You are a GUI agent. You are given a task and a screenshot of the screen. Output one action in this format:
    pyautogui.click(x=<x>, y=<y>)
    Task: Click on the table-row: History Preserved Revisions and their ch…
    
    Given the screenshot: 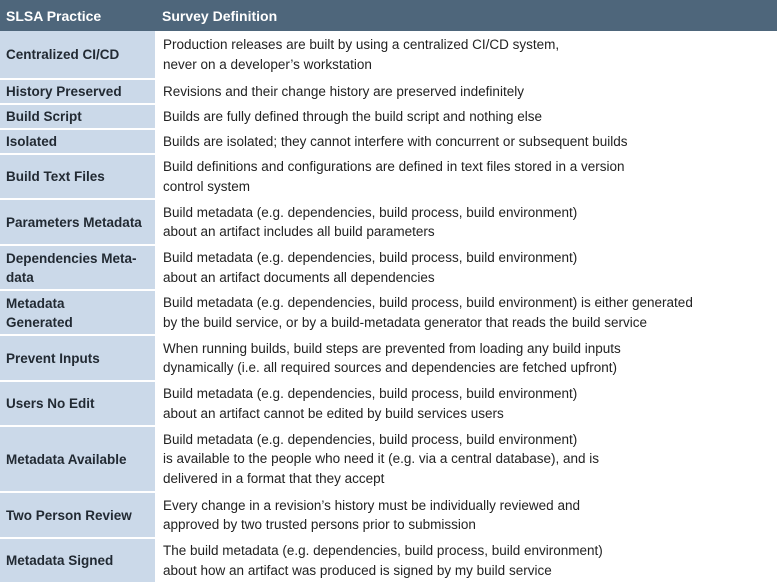 What is the action you would take?
    pyautogui.click(x=388, y=91)
    